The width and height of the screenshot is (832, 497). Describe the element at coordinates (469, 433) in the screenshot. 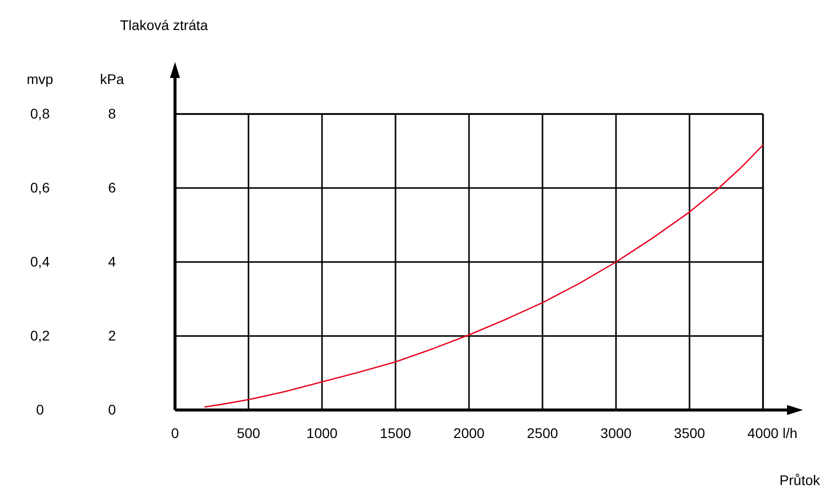

I see `x-tick-label: 2000` at that location.